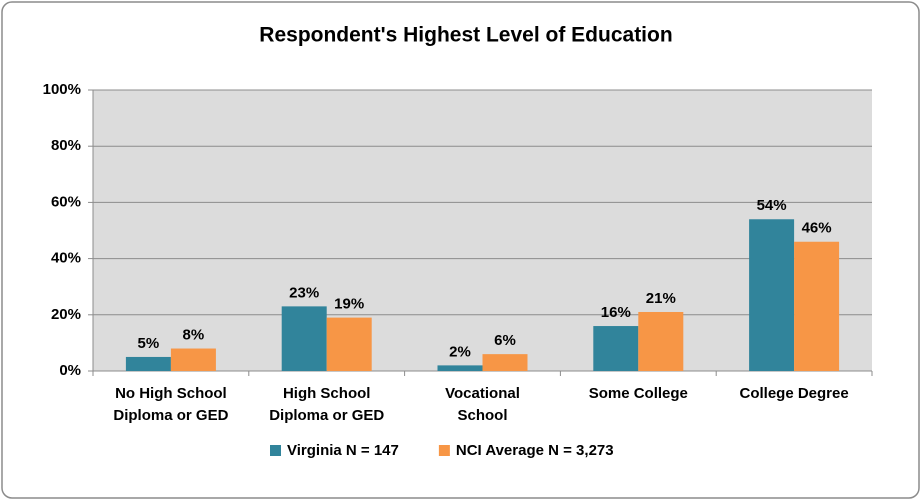  I want to click on data-label: 5%, so click(149, 343).